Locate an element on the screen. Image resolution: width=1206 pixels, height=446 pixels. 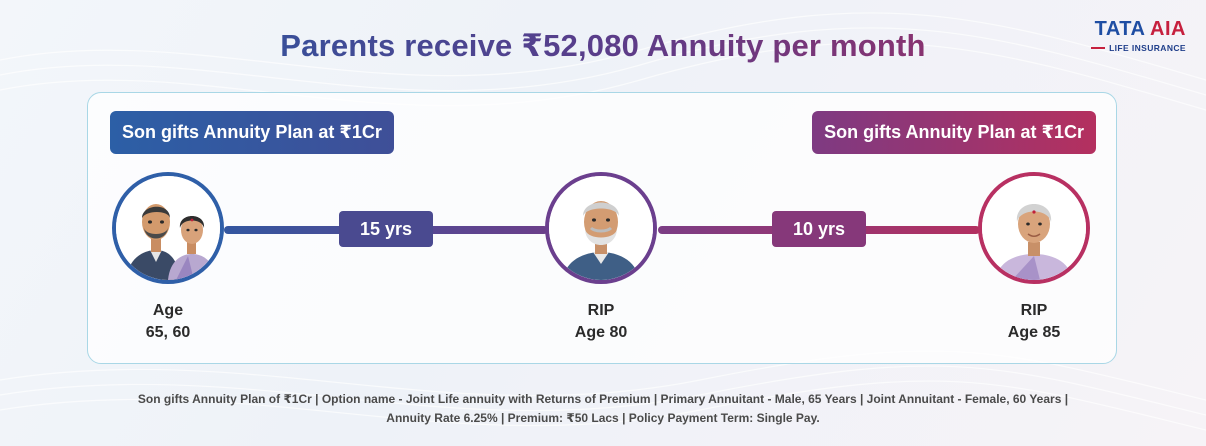
node-label-mother: RIP Age 85 is located at coordinates (1034, 322).